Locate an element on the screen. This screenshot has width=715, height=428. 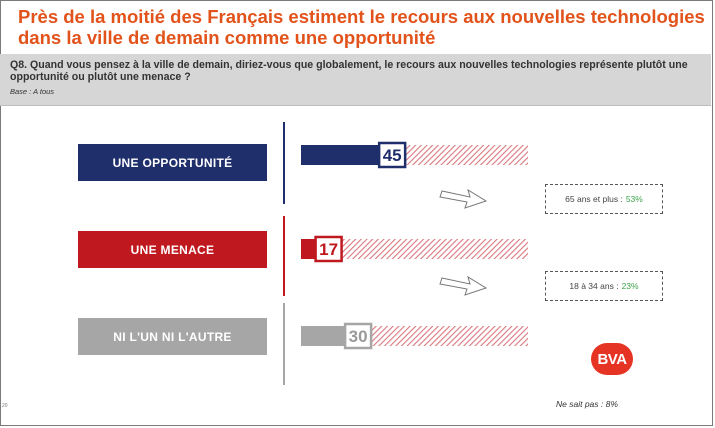
callout-label: 65 ans et plus : is located at coordinates (594, 199).